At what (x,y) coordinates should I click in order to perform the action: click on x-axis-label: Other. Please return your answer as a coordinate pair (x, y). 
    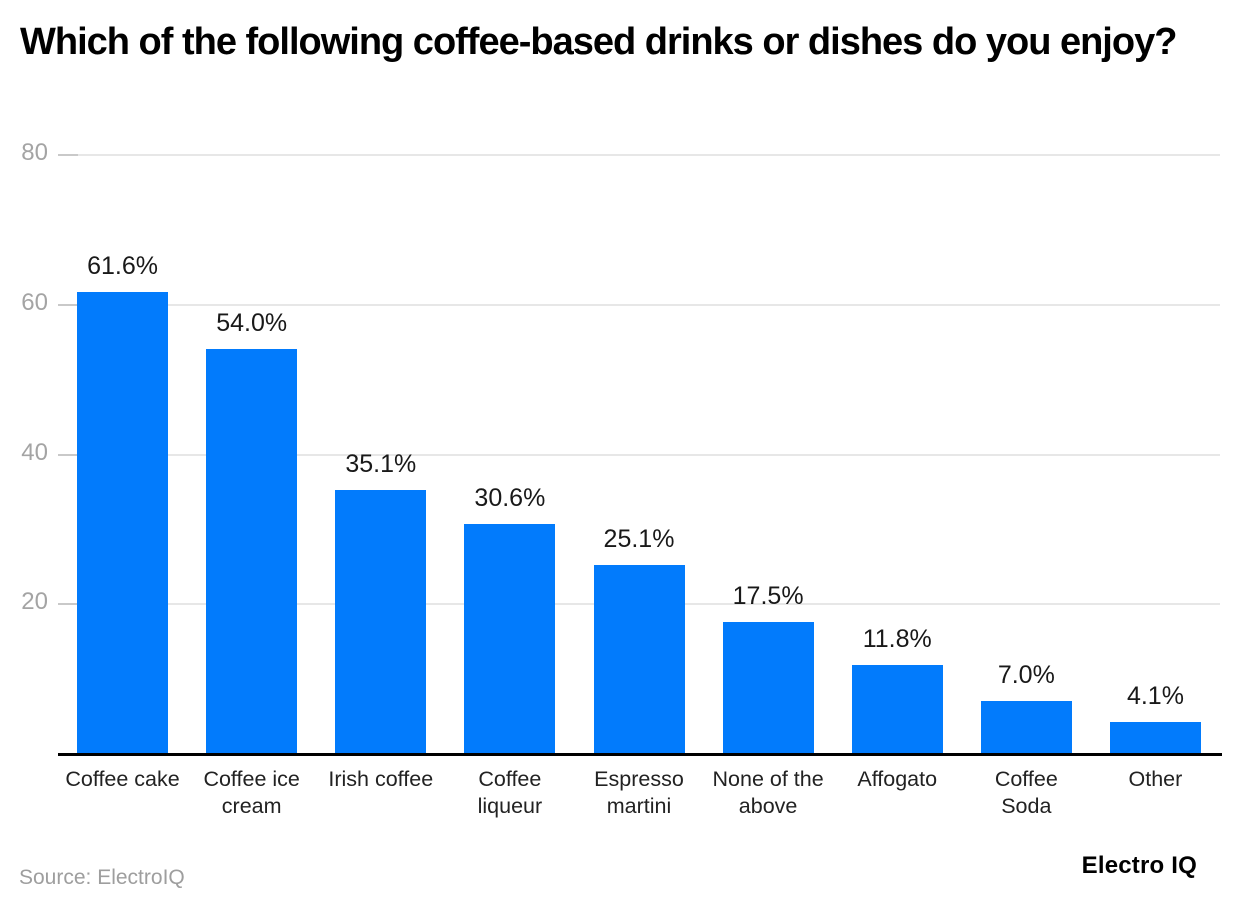
    Looking at the image, I should click on (1155, 779).